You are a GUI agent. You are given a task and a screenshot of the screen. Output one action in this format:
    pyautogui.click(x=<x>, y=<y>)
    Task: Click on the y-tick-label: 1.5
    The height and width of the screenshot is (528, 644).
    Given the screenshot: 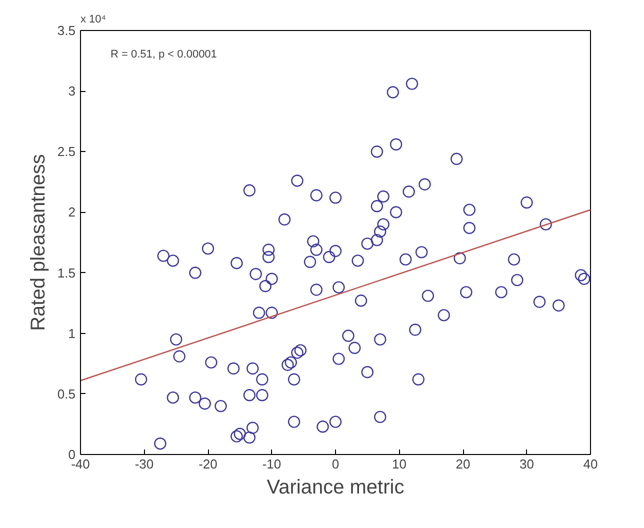 What is the action you would take?
    pyautogui.click(x=66, y=272)
    